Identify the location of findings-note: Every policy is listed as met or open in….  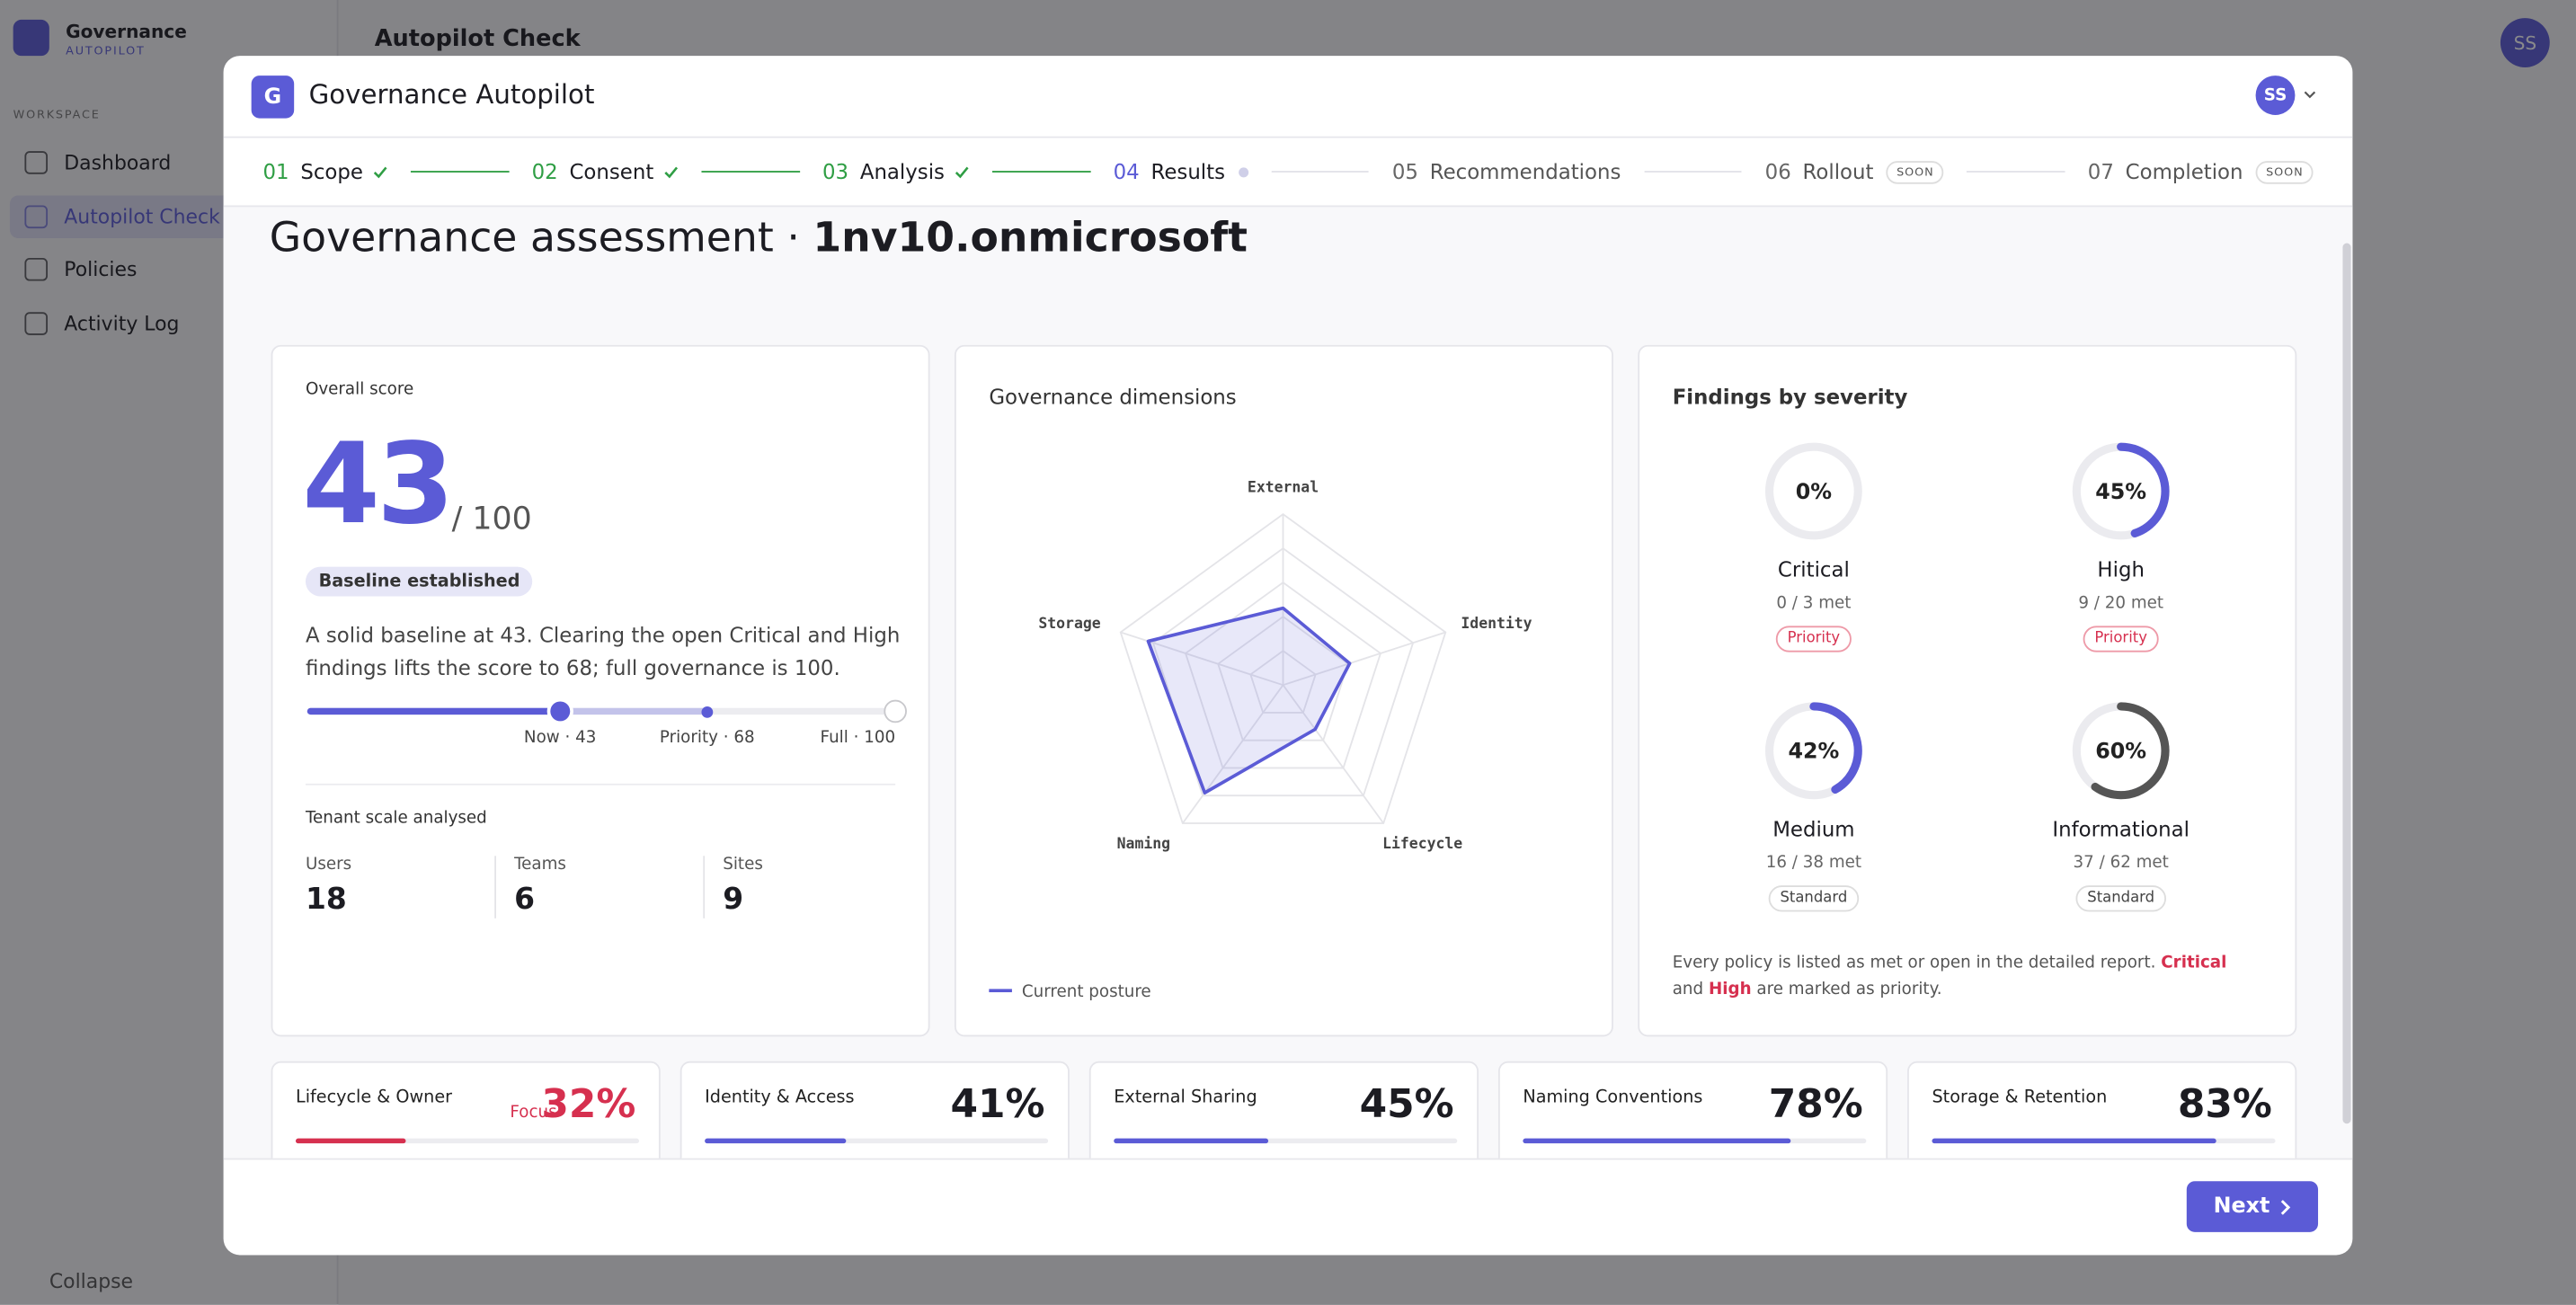
(1960, 977).